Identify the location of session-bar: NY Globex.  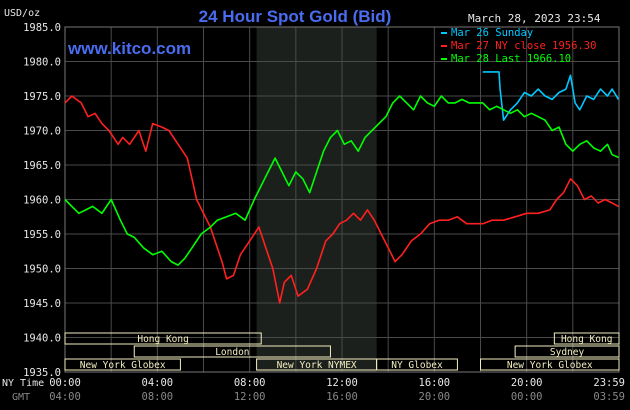
(417, 364).